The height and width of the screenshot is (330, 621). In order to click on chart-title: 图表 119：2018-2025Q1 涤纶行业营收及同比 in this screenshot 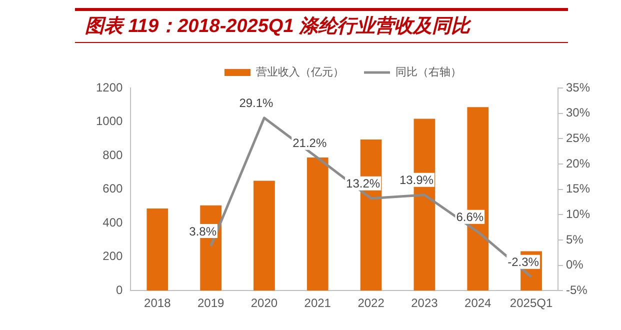, I will do `click(278, 27)`.